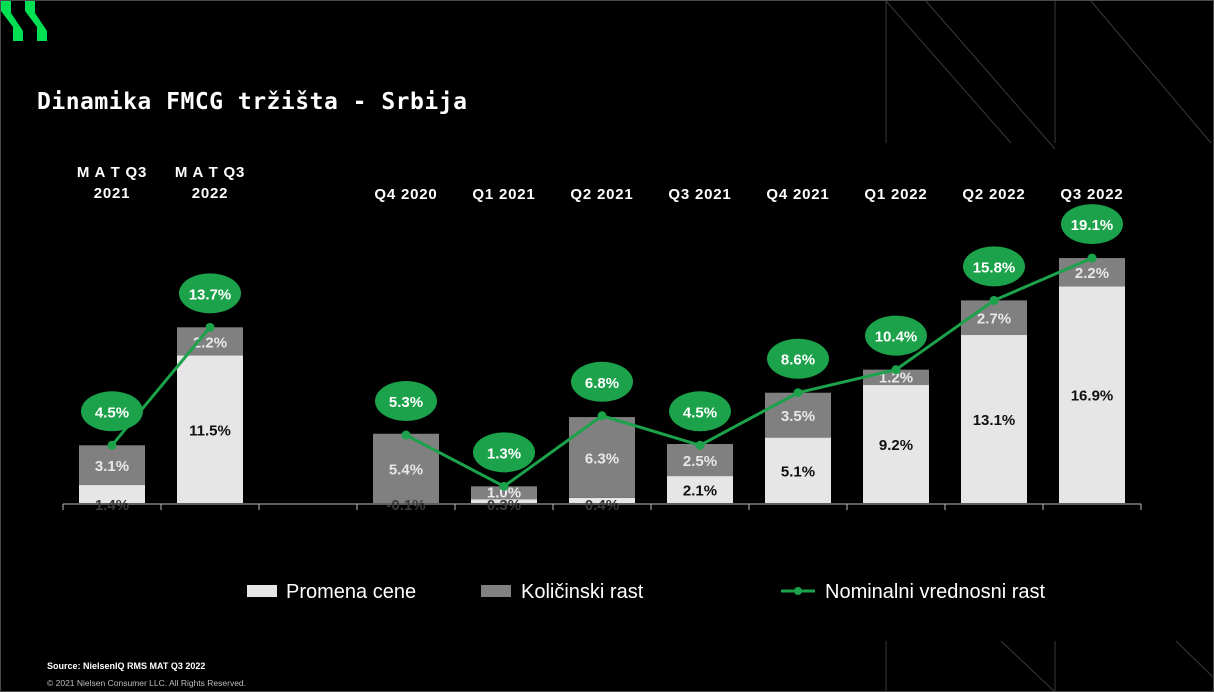 The width and height of the screenshot is (1214, 692). I want to click on category-label-9-0: Q2 2022, so click(993, 194).